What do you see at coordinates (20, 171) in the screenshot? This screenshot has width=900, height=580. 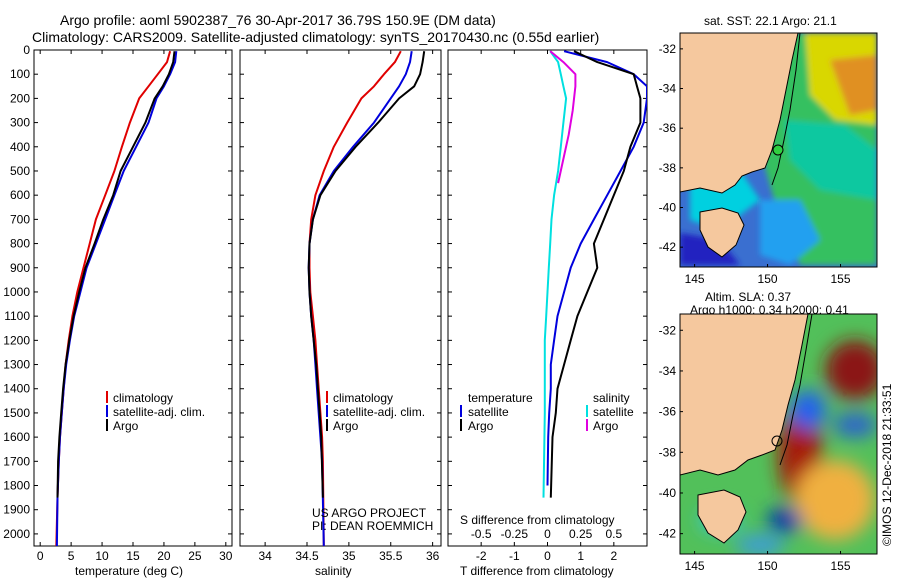 I see `depth-tick-label: 500` at bounding box center [20, 171].